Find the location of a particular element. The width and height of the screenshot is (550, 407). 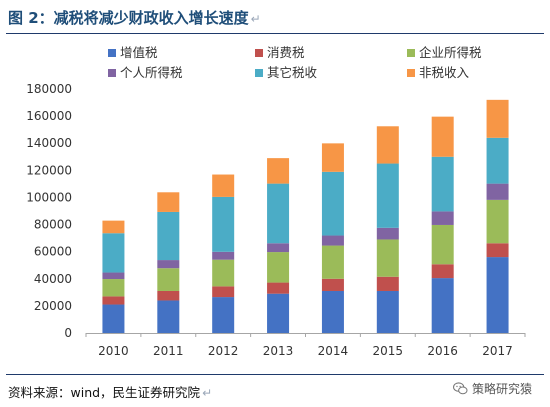

y-tick-label: 20000 is located at coordinates (53, 306).